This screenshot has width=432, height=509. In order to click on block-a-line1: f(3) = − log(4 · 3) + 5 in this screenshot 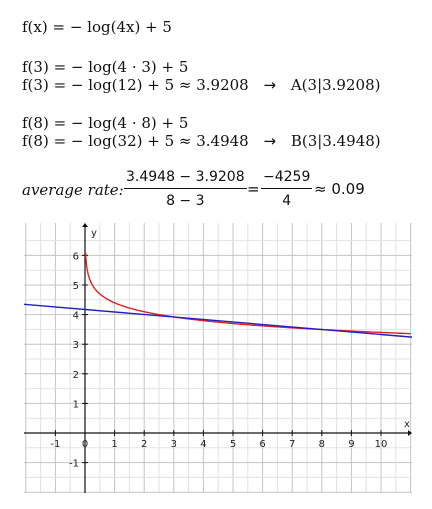, I will do `click(105, 67)`.